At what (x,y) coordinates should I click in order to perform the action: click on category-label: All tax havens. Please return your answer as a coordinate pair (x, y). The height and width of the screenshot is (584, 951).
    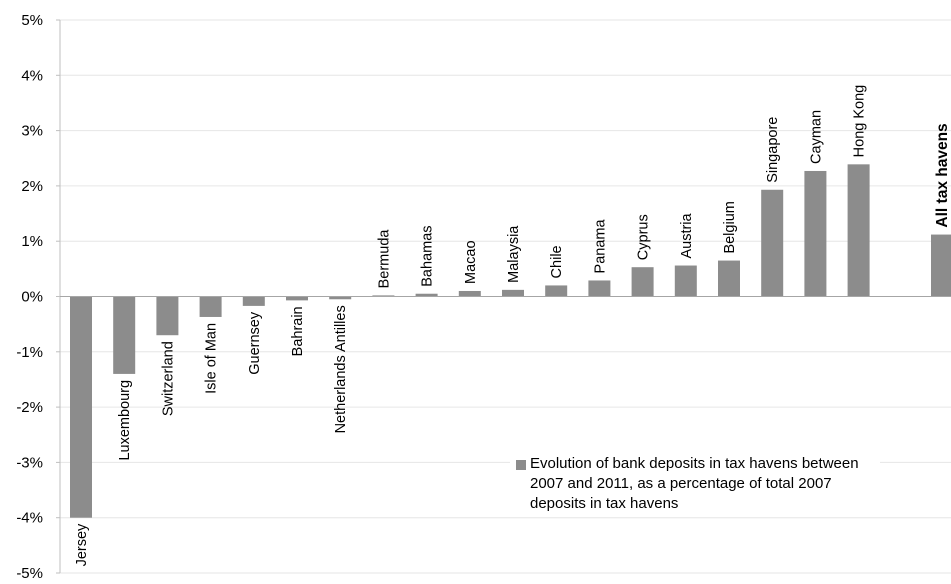
    Looking at the image, I should click on (942, 175).